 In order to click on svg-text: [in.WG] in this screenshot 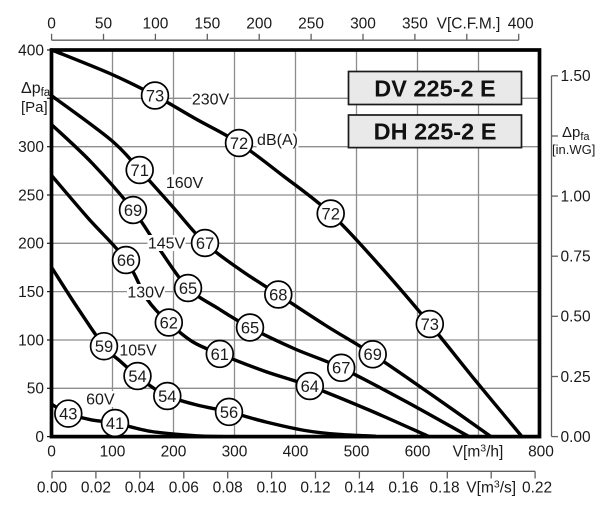, I will do `click(573, 149)`.